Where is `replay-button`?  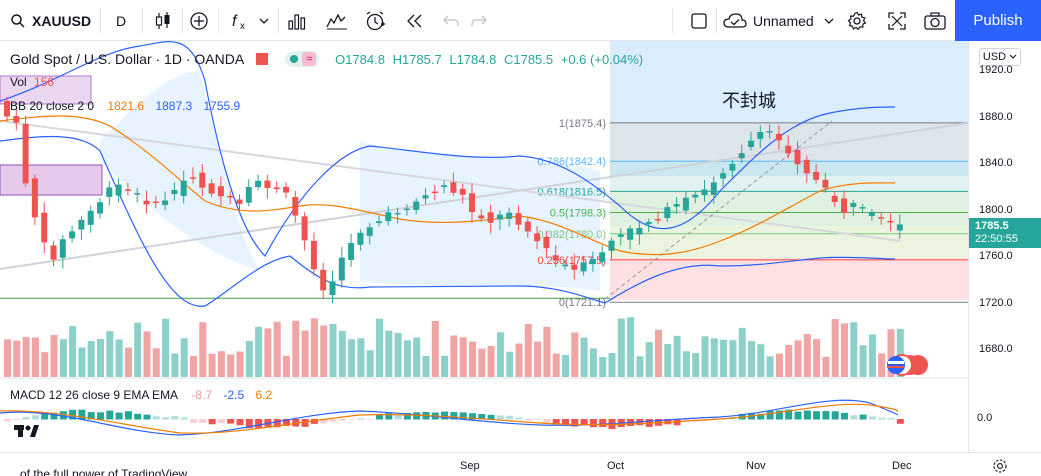
replay-button is located at coordinates (415, 20).